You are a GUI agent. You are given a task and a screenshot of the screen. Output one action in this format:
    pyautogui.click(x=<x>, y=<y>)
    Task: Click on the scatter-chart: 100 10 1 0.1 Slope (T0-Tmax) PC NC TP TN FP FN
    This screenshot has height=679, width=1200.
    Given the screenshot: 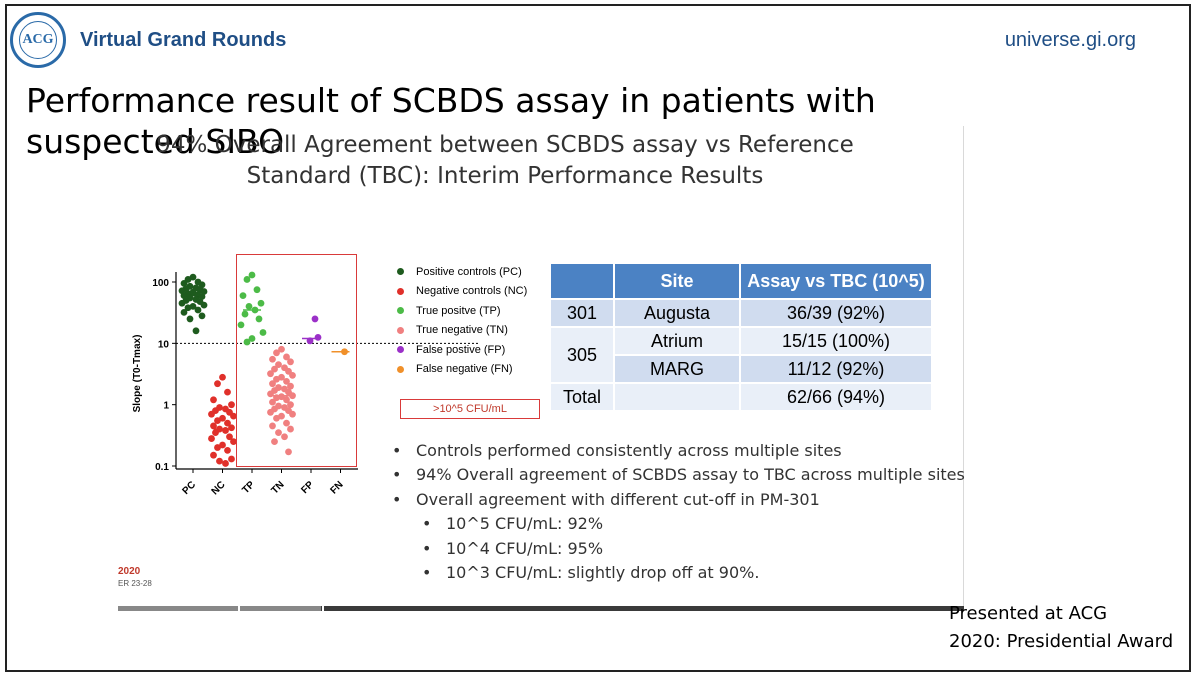 What is the action you would take?
    pyautogui.click(x=305, y=384)
    